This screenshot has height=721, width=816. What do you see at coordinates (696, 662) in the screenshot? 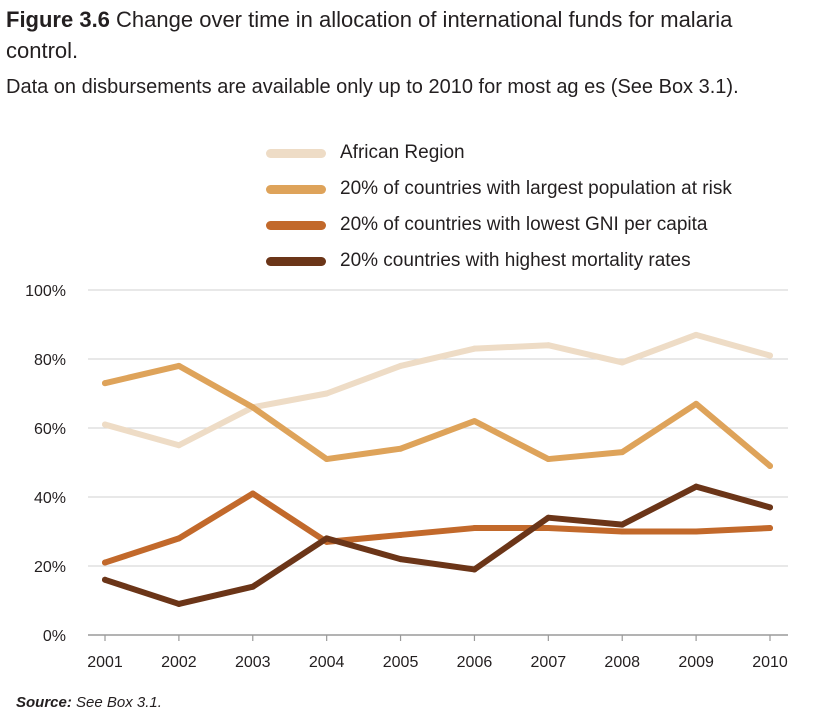
I see `x-tick-label: 2009` at bounding box center [696, 662].